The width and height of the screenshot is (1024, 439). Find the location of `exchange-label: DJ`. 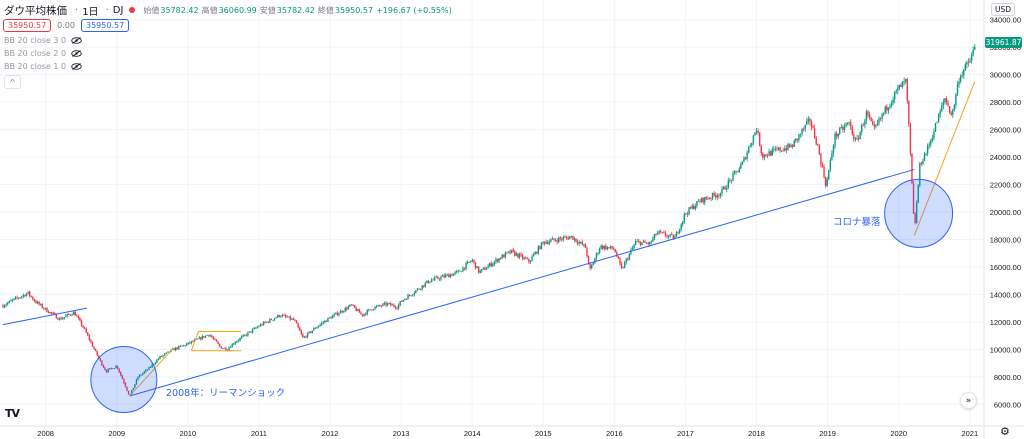

exchange-label: DJ is located at coordinates (118, 10).